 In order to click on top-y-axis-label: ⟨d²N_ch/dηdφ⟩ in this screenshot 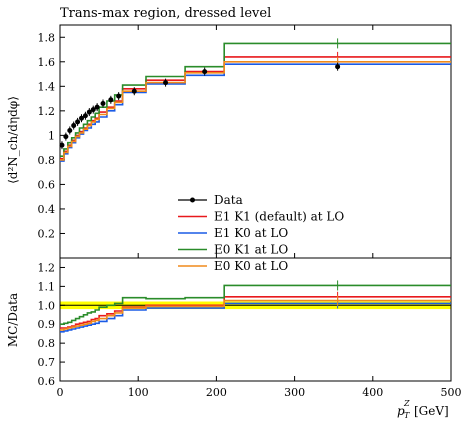, I will do `click(13, 140)`.